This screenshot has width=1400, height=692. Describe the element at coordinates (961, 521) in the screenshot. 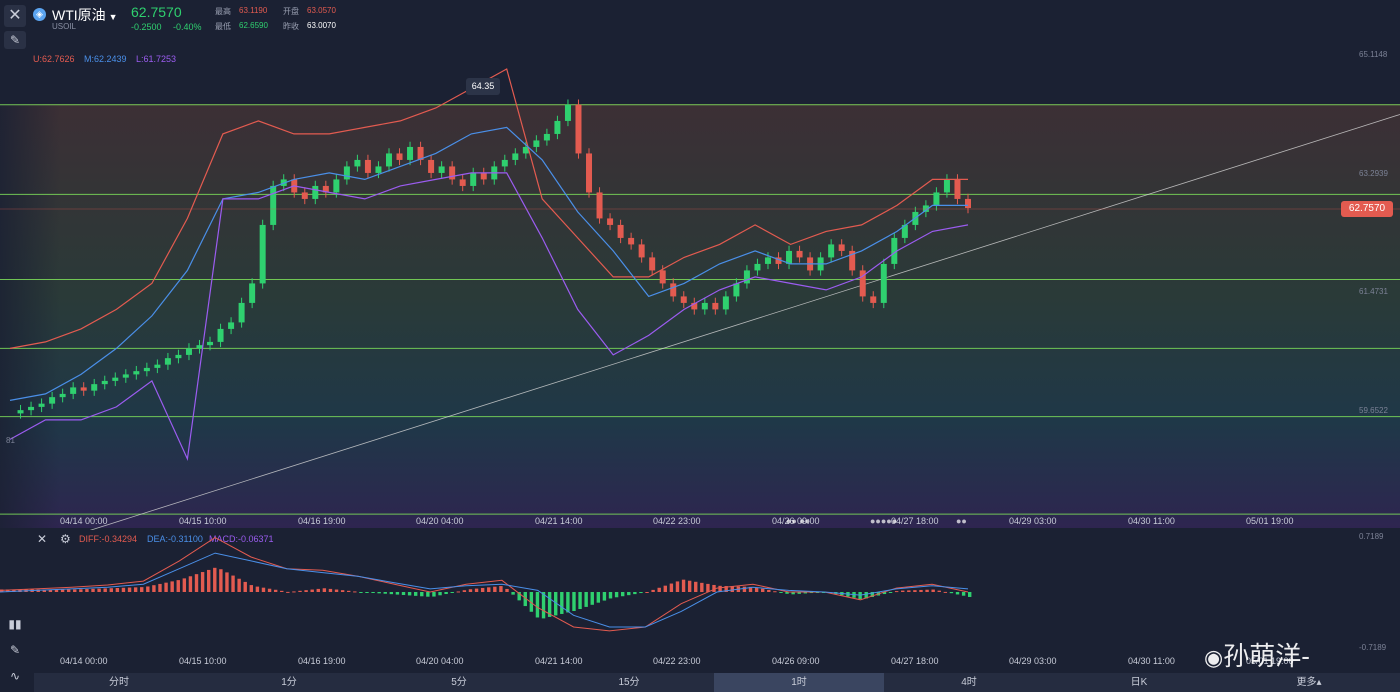

I see `event-markers: ●●` at that location.